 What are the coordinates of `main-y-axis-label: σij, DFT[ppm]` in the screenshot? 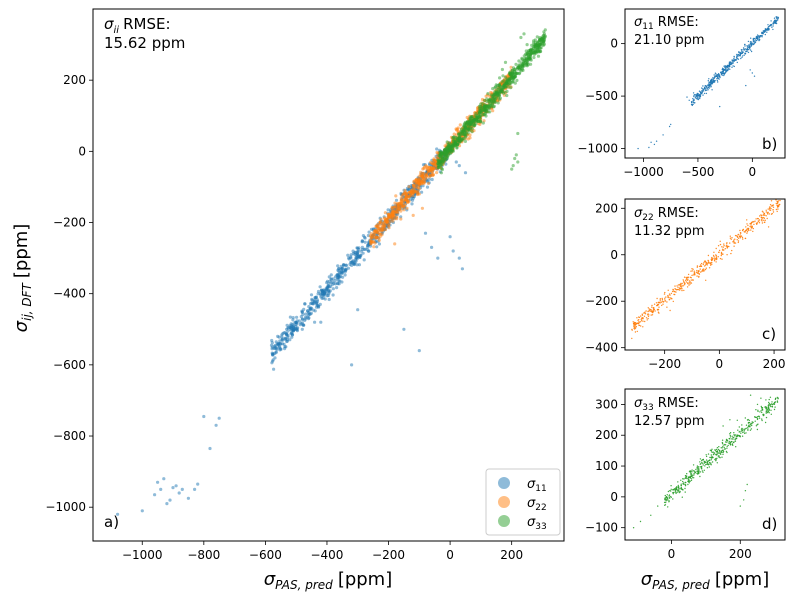 It's located at (22, 278).